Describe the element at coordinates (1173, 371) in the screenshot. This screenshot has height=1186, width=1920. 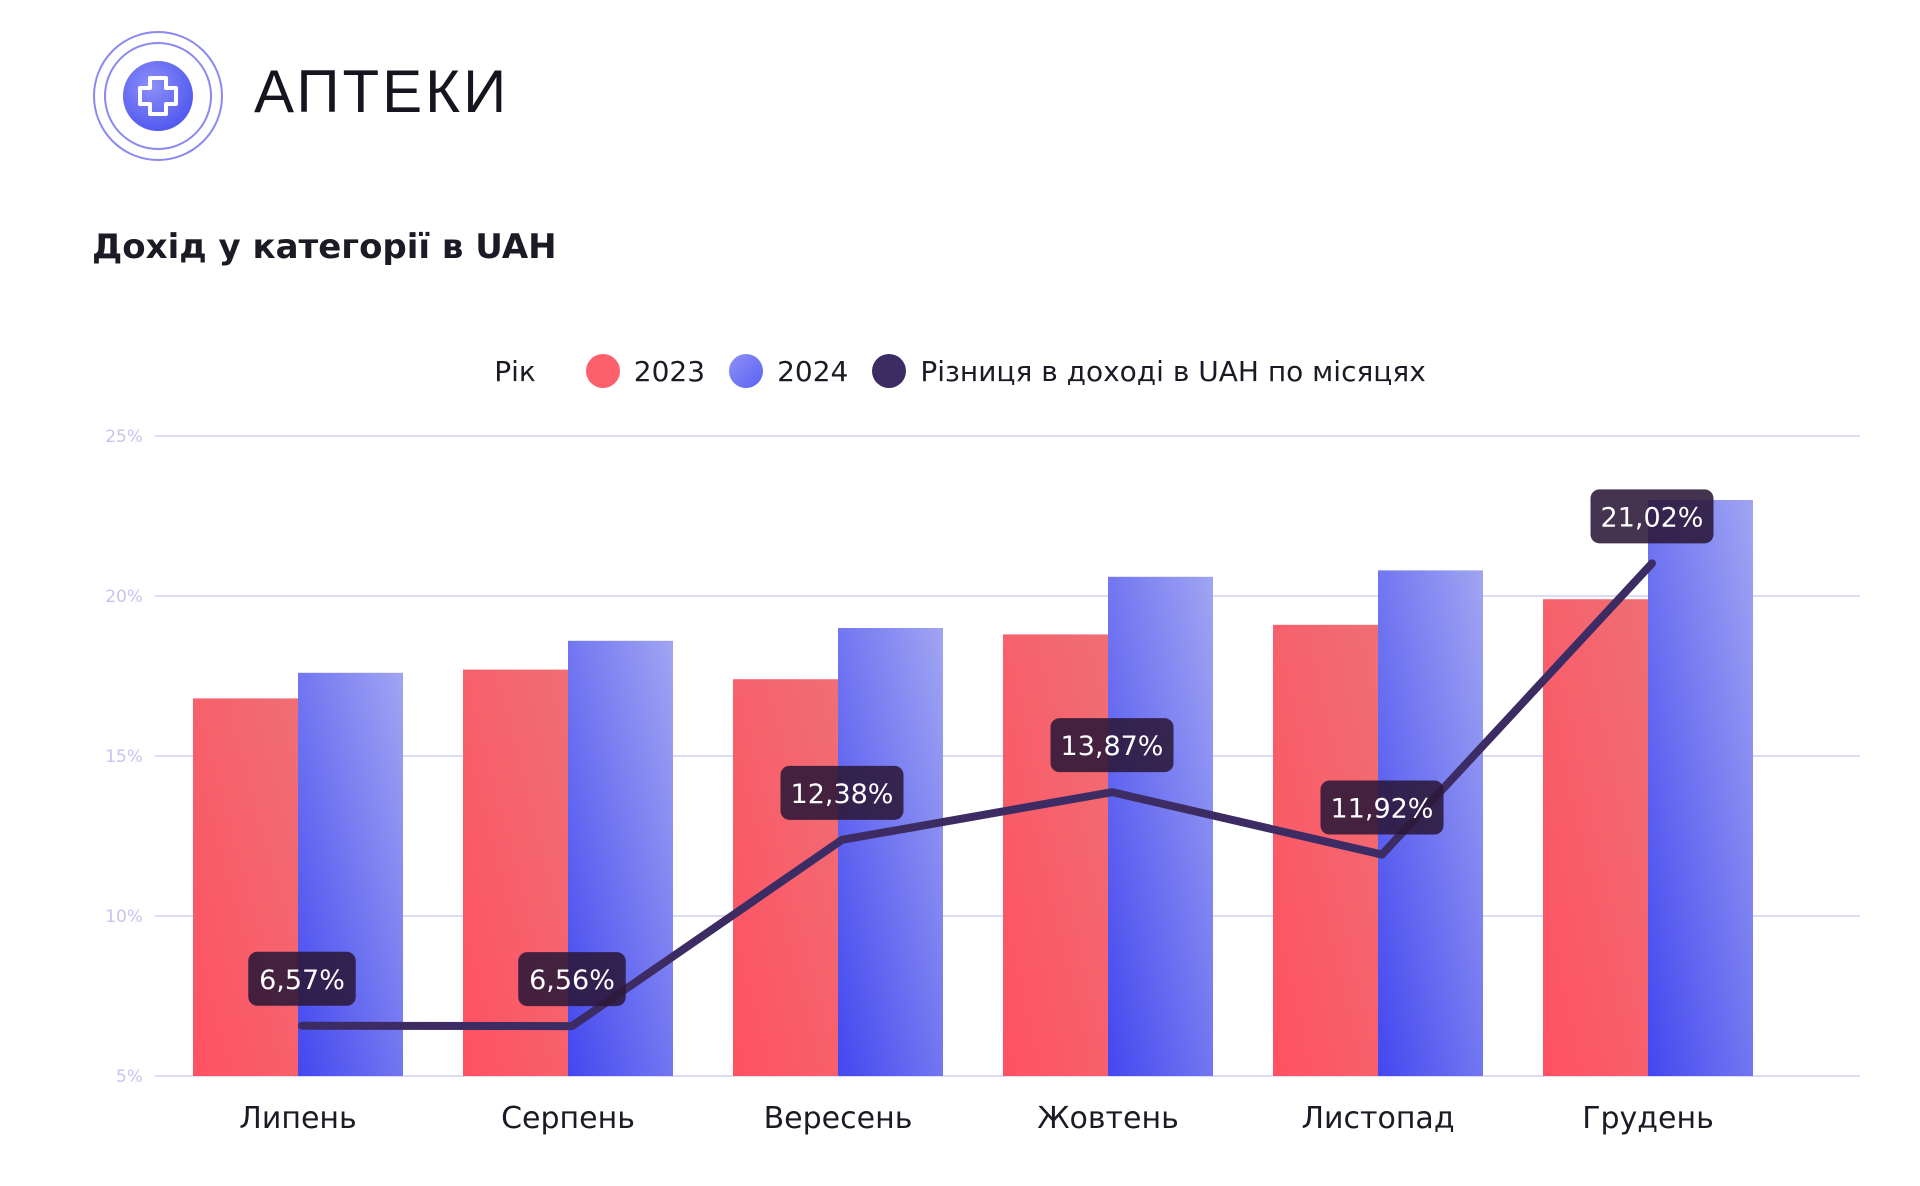
I see `legend-label-diff: Різниця в доході в UAH по місяцях` at that location.